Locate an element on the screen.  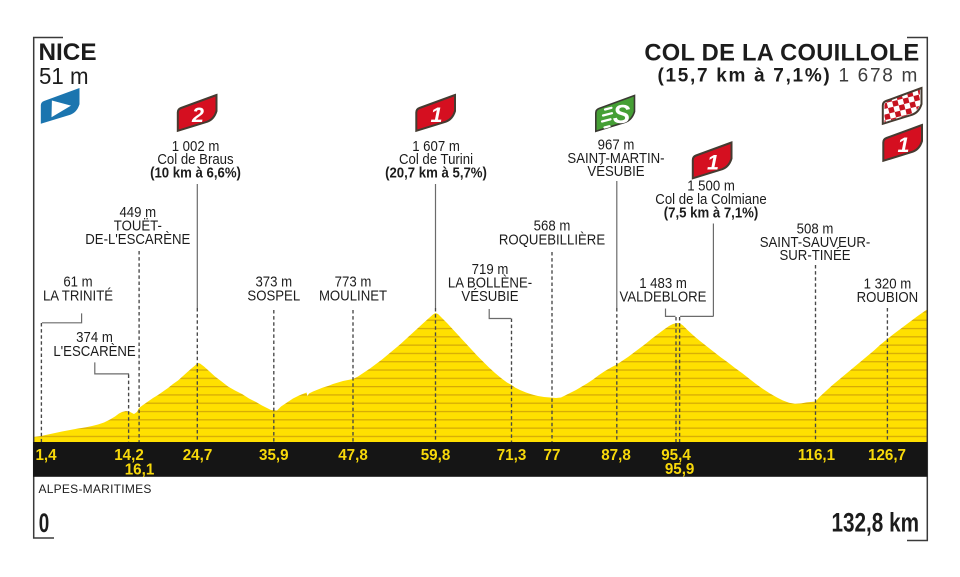
svg-text: 14,2 is located at coordinates (129, 454).